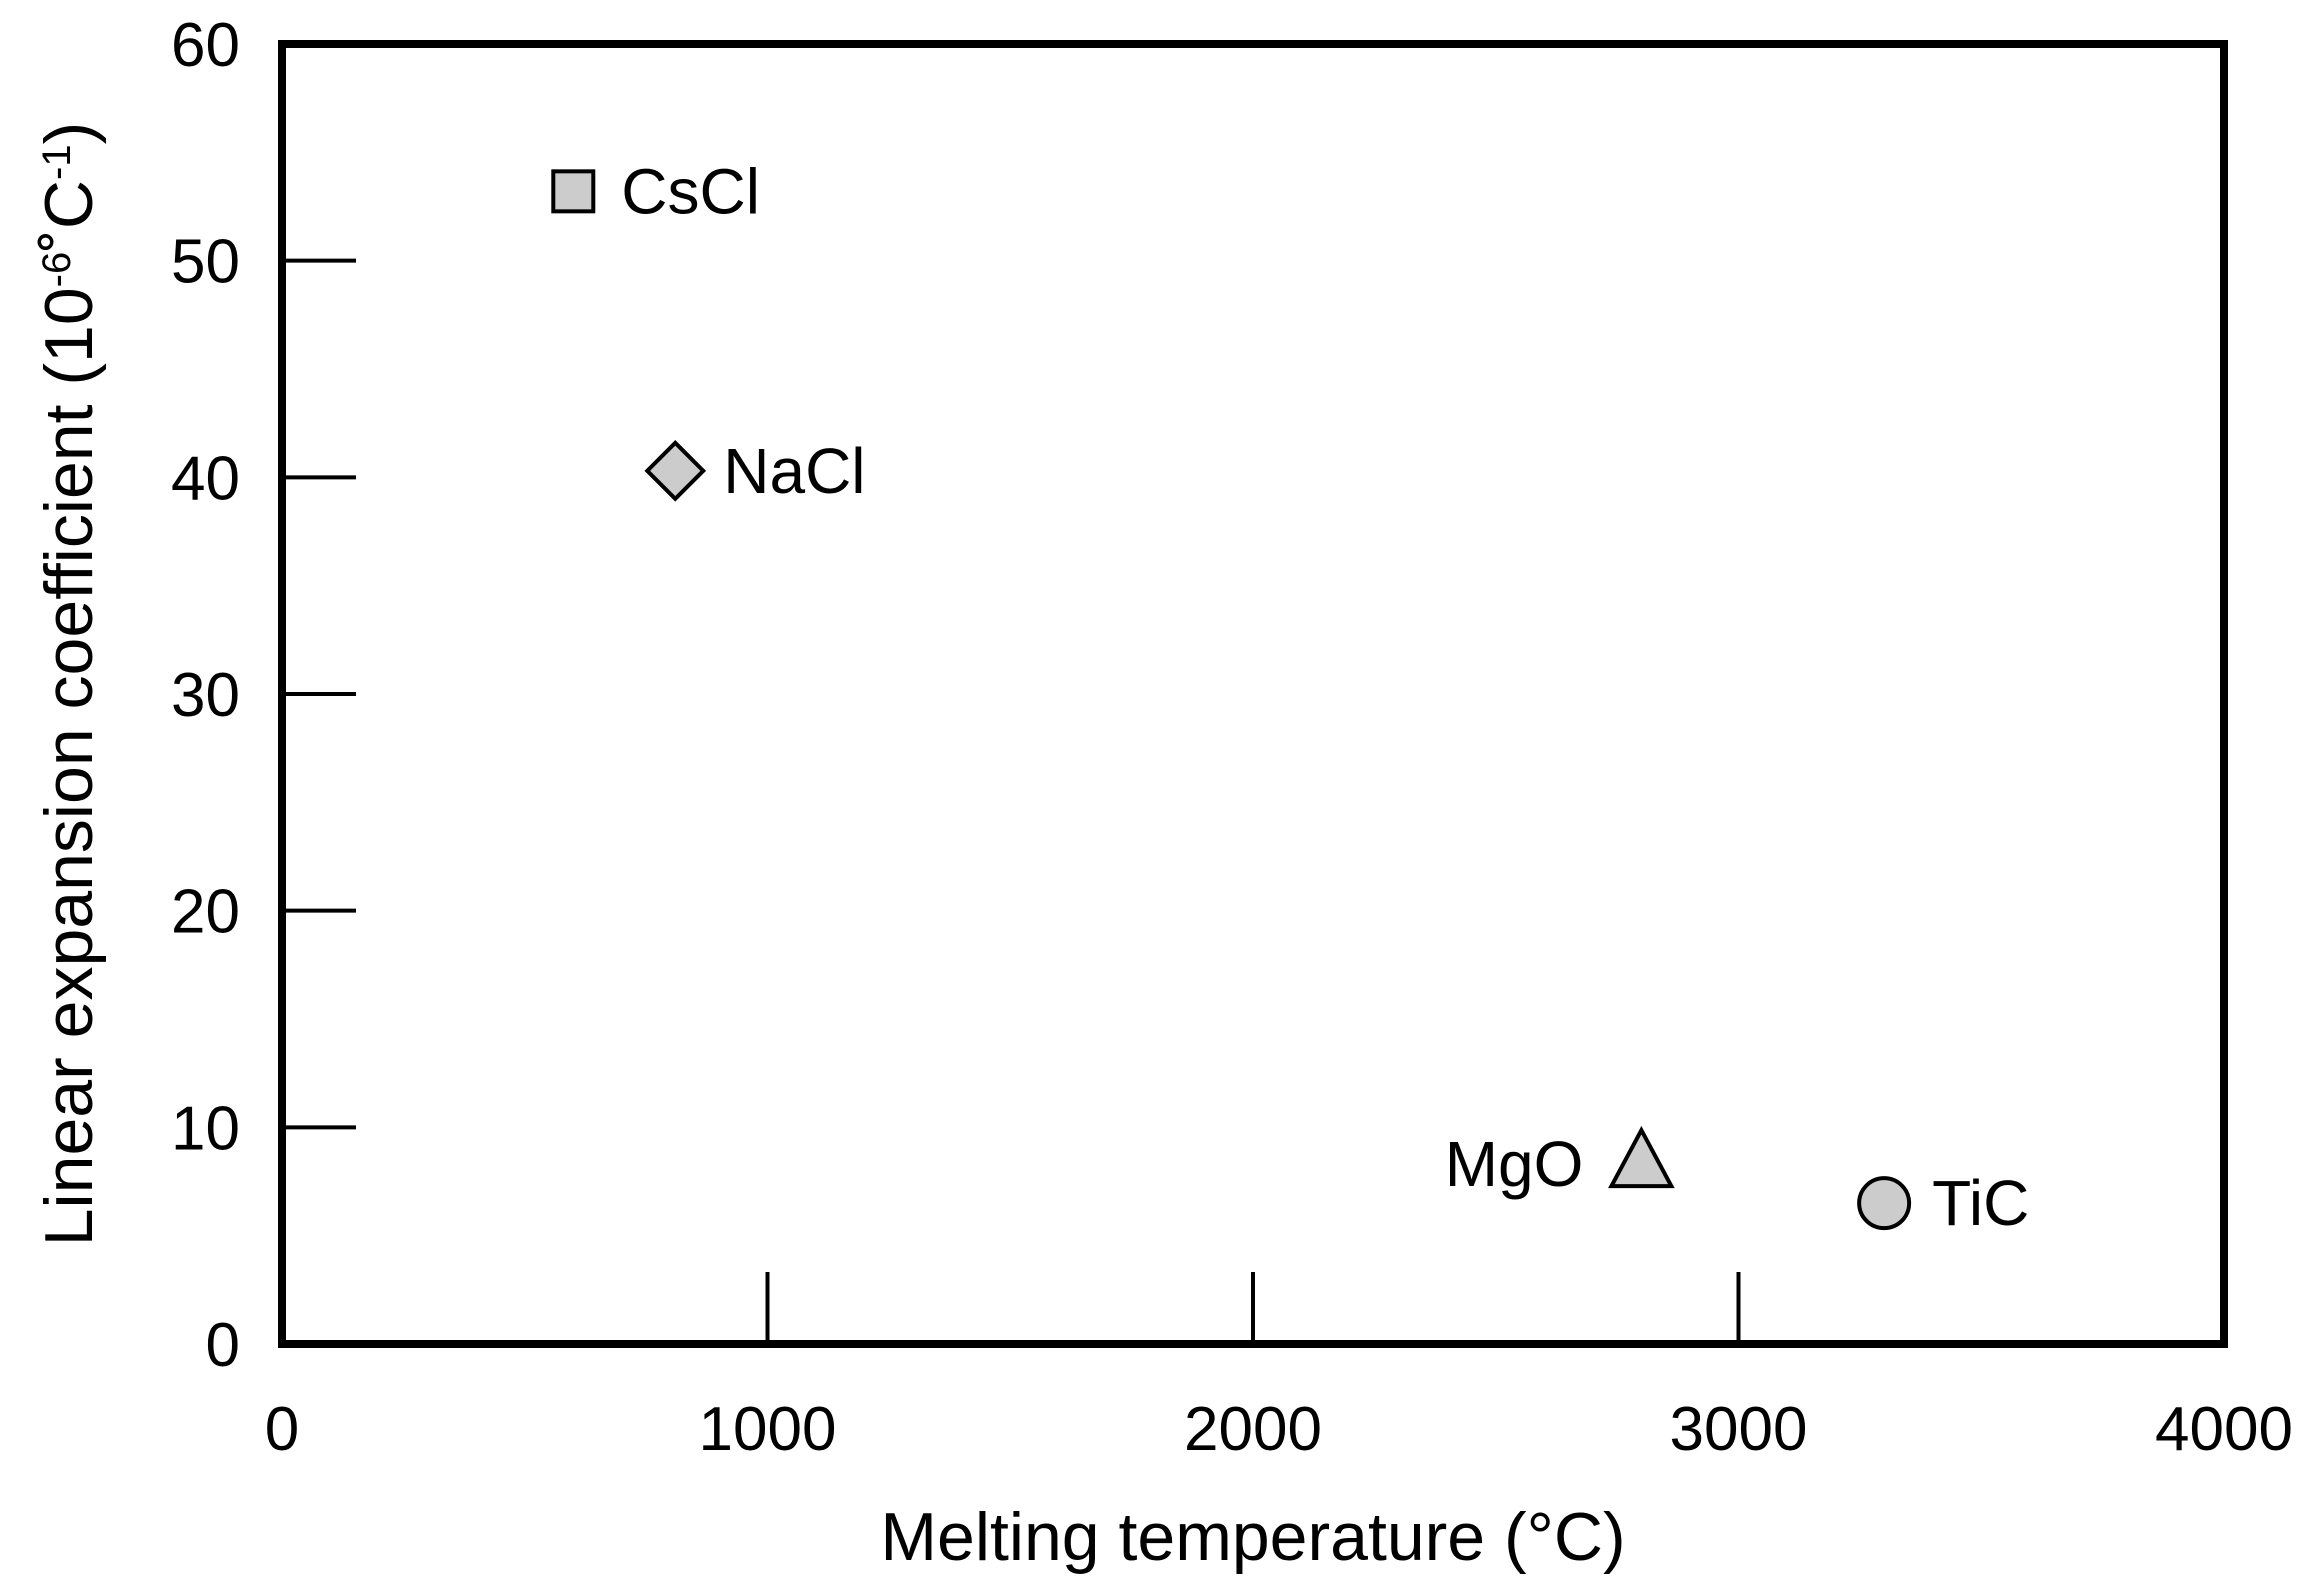 The width and height of the screenshot is (2308, 1583). Describe the element at coordinates (205, 262) in the screenshot. I see `y-tick-label: 50` at that location.